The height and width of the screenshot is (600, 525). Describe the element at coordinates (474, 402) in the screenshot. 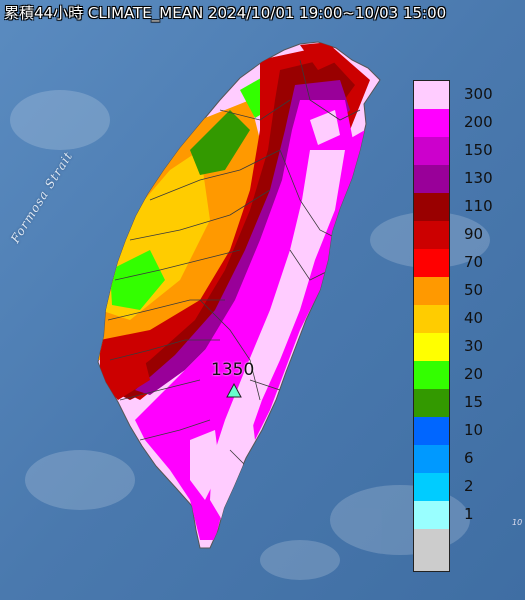

I see `legend-label: 15` at that location.